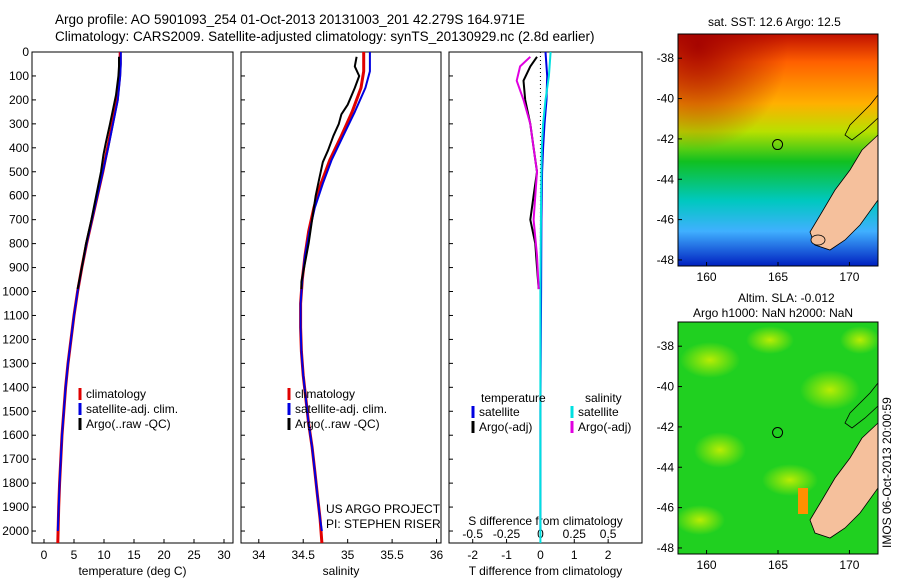 The width and height of the screenshot is (900, 580). What do you see at coordinates (19, 100) in the screenshot?
I see `y-tick-label: 200` at bounding box center [19, 100].